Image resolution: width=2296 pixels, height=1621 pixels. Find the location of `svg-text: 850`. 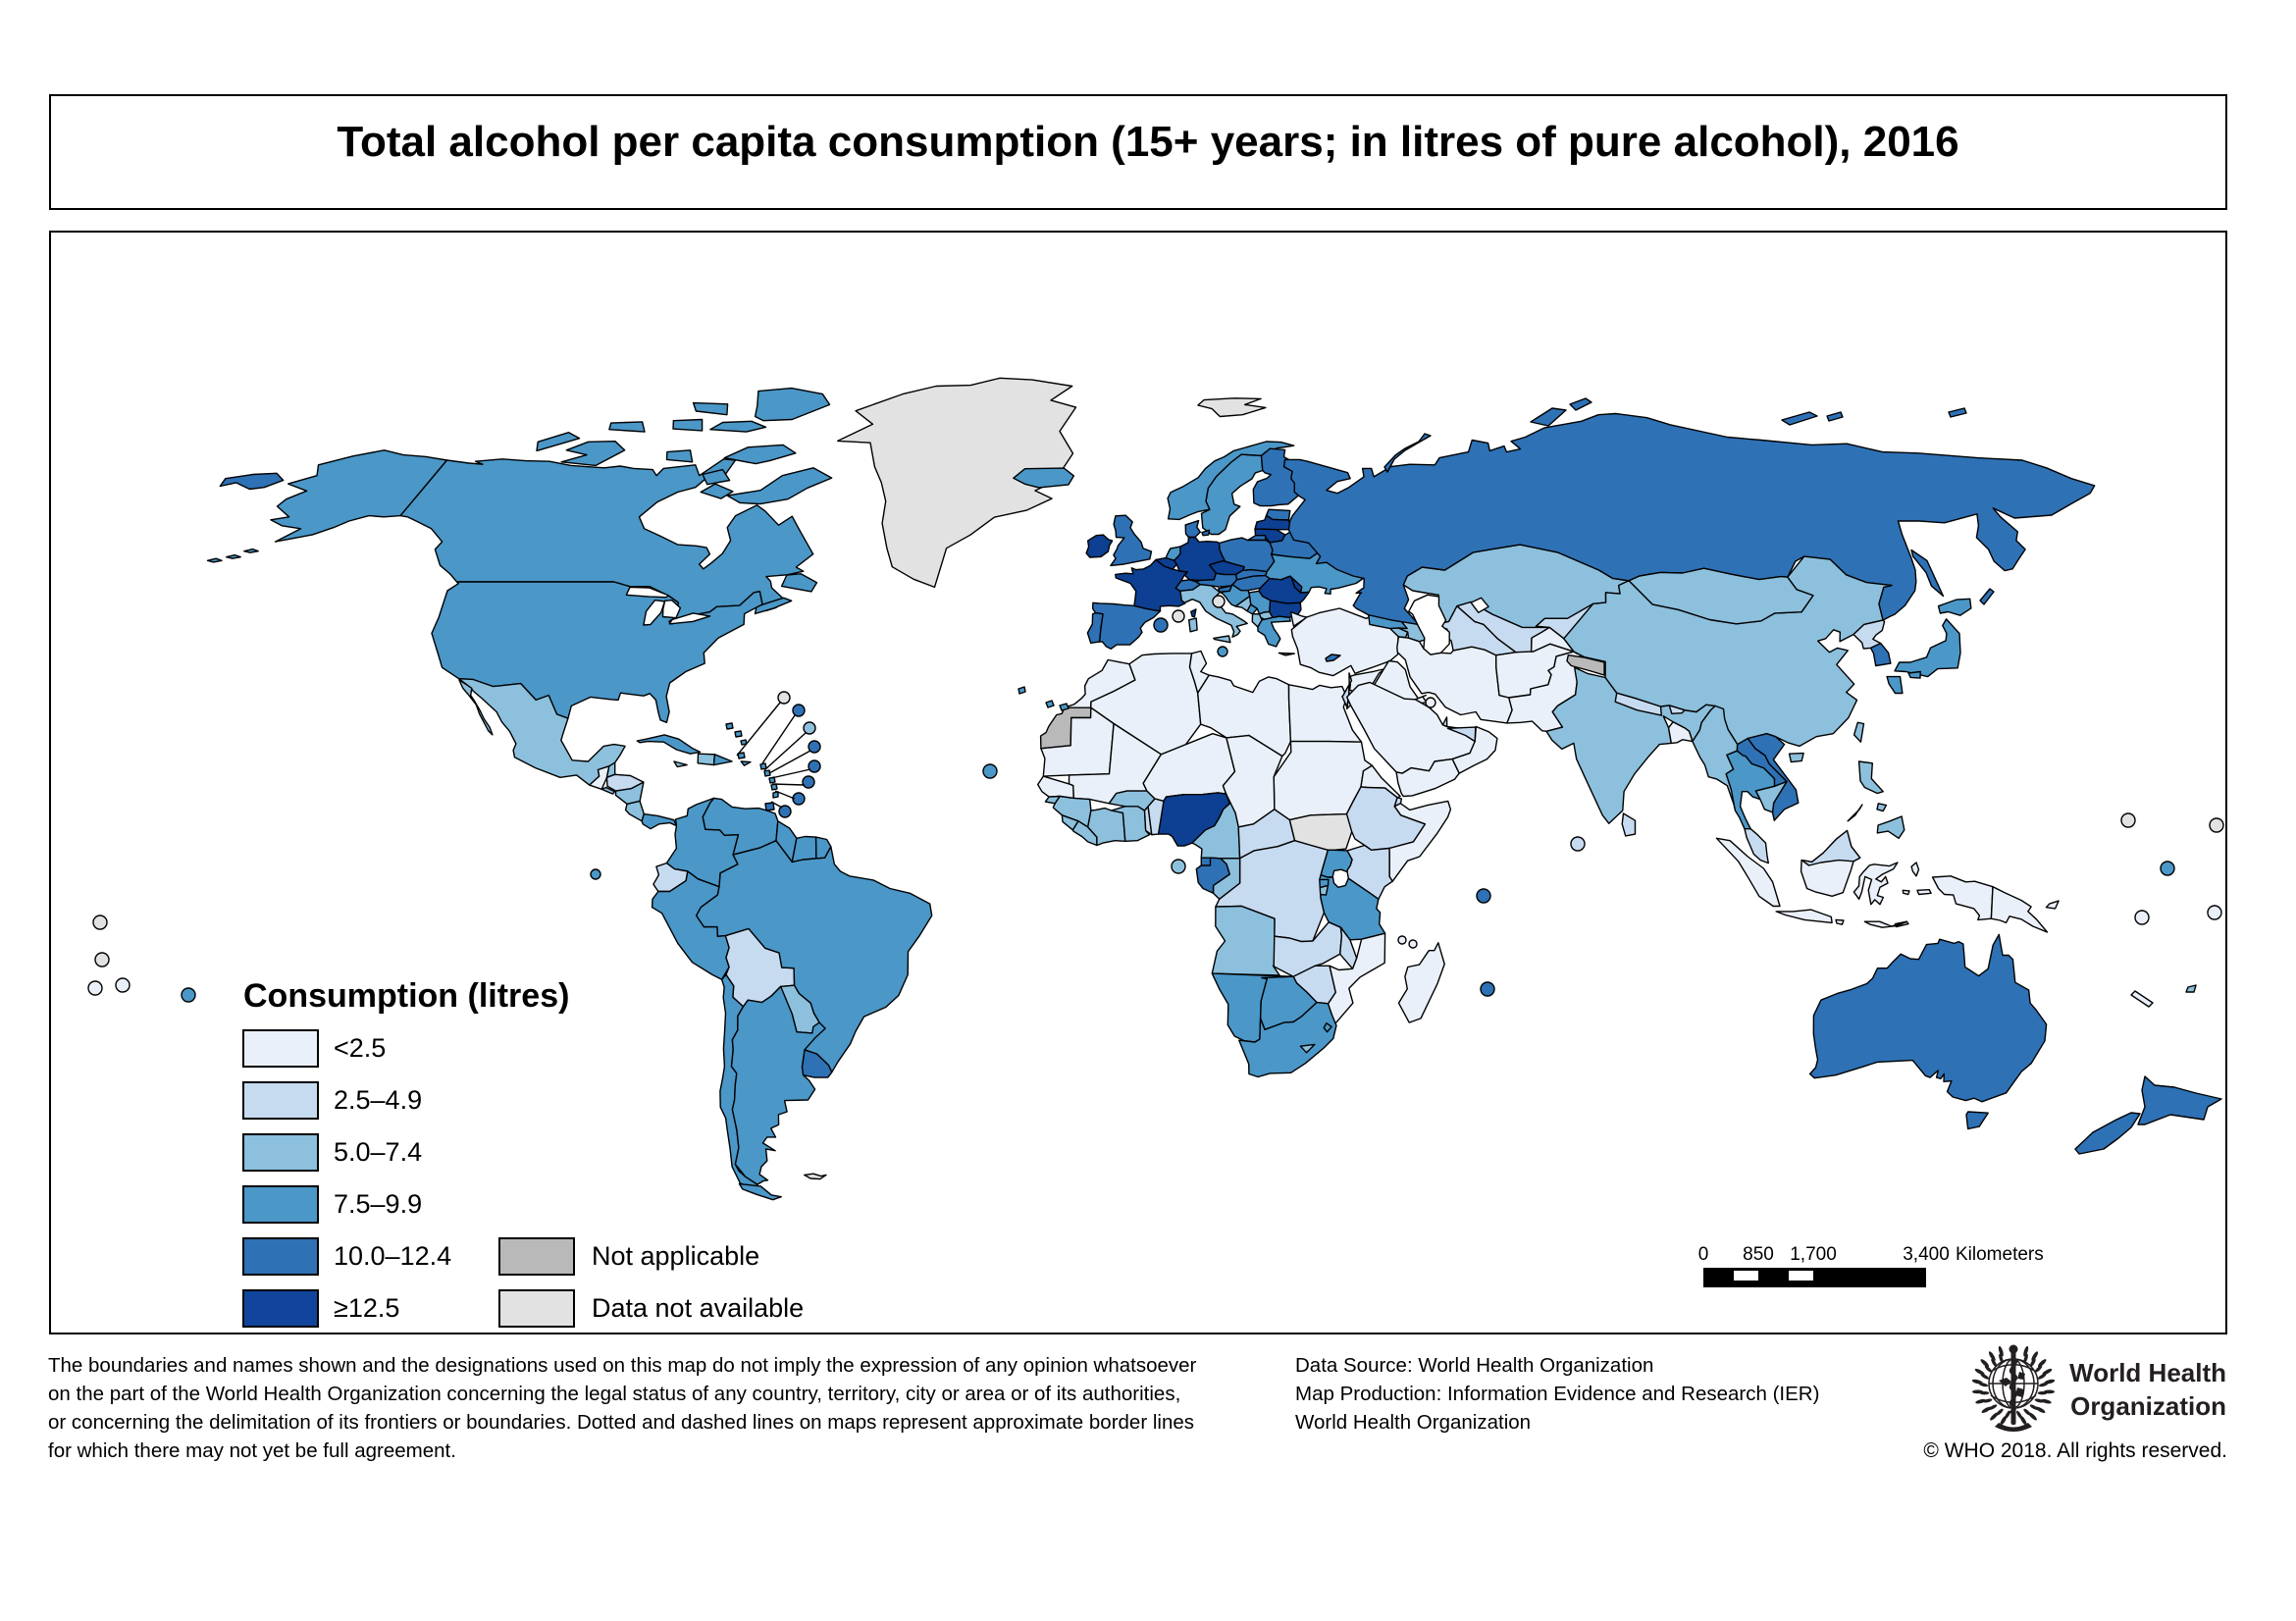

svg-text: 850 is located at coordinates (1758, 1254).